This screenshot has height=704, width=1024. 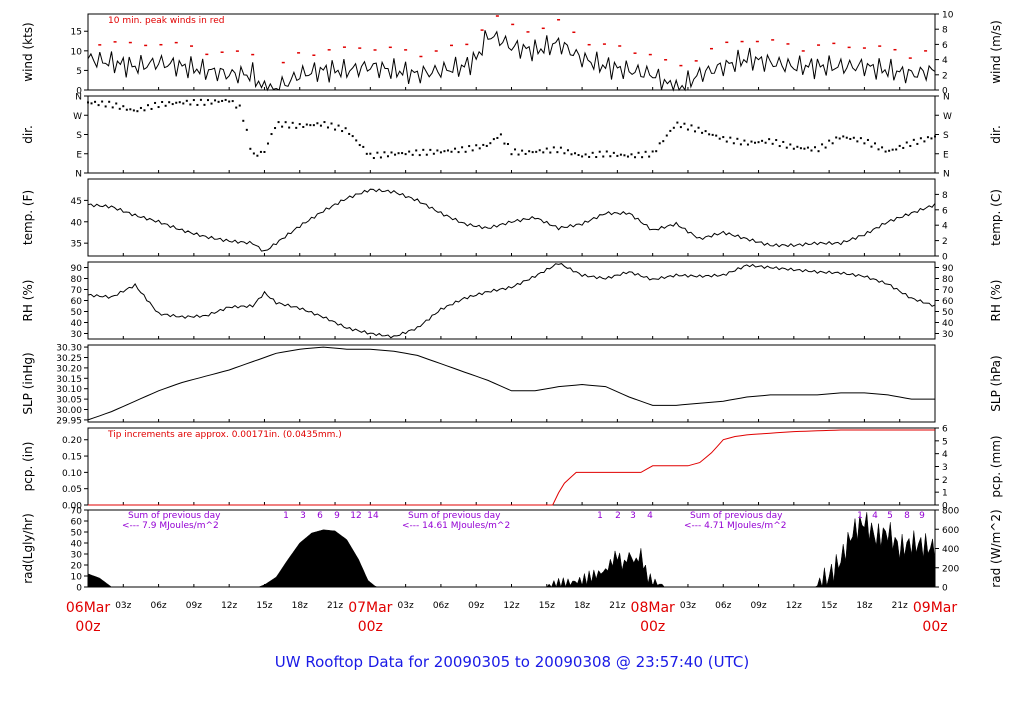 What do you see at coordinates (948, 313) in the screenshot?
I see `rh-ytick-label-right: 50` at bounding box center [948, 313].